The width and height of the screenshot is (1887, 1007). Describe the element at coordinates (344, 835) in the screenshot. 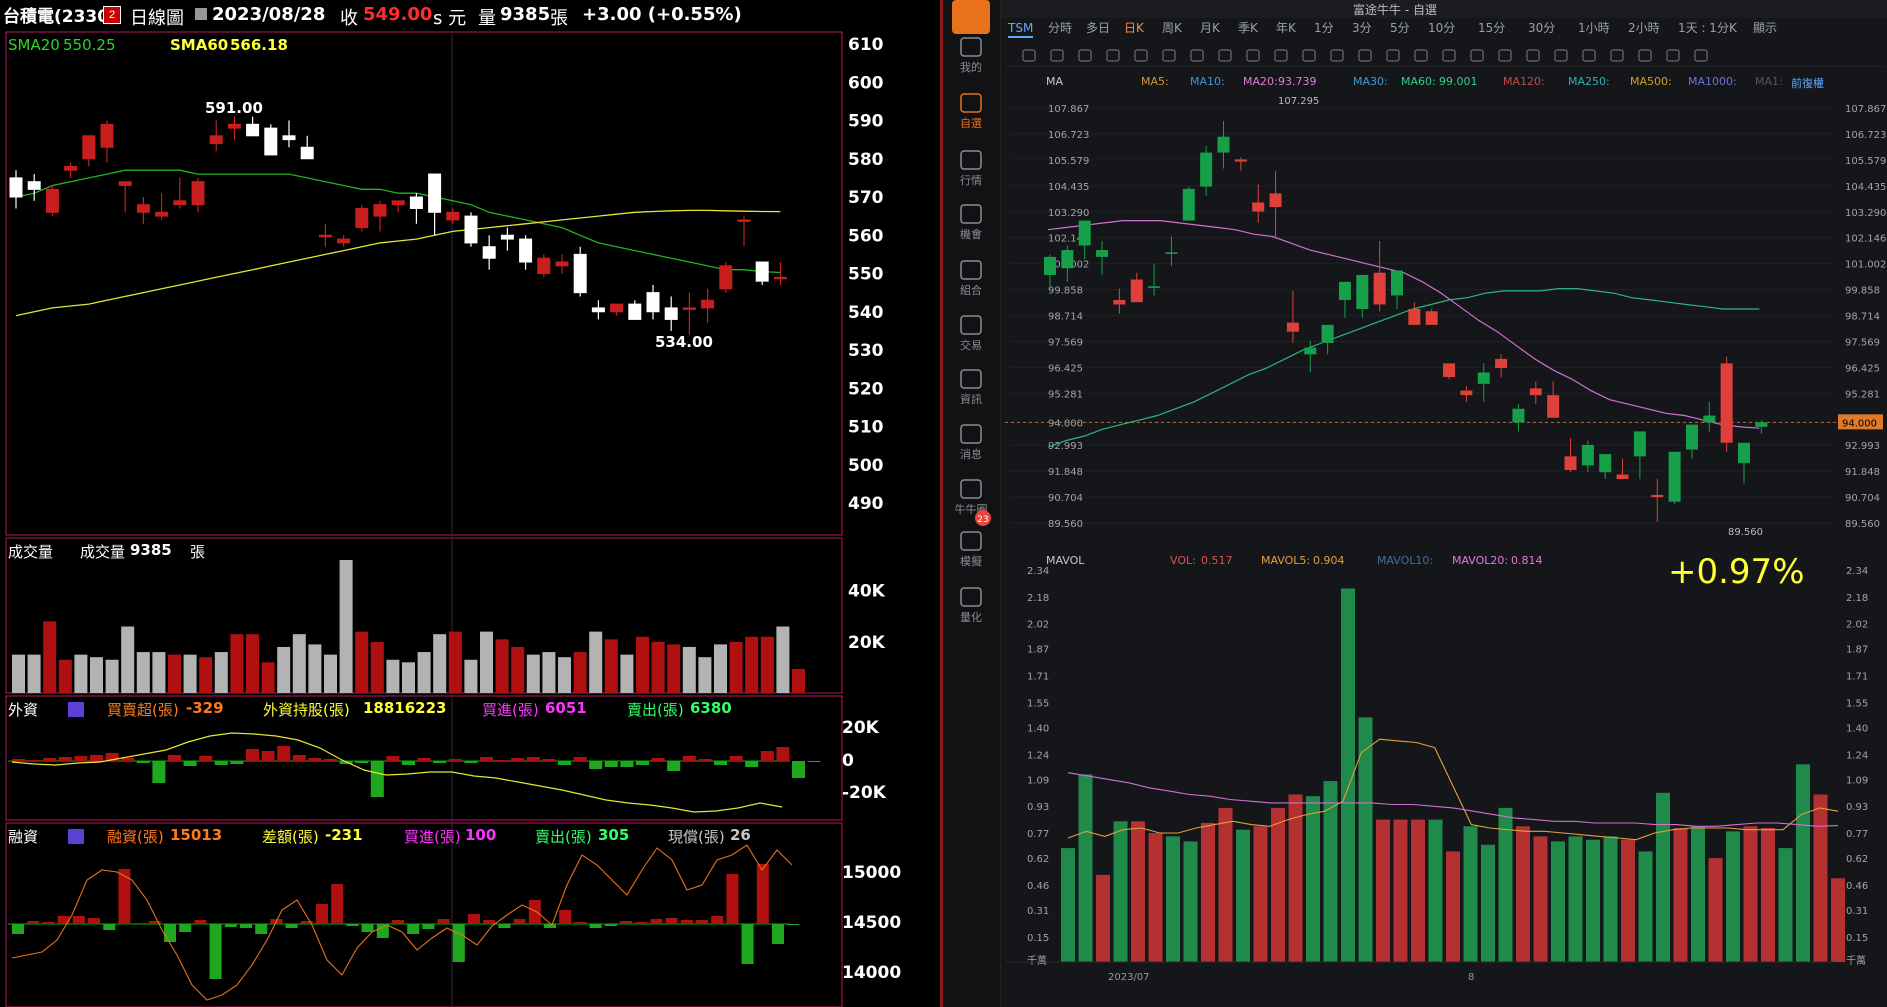

I see `margin-diff-value: -231` at that location.